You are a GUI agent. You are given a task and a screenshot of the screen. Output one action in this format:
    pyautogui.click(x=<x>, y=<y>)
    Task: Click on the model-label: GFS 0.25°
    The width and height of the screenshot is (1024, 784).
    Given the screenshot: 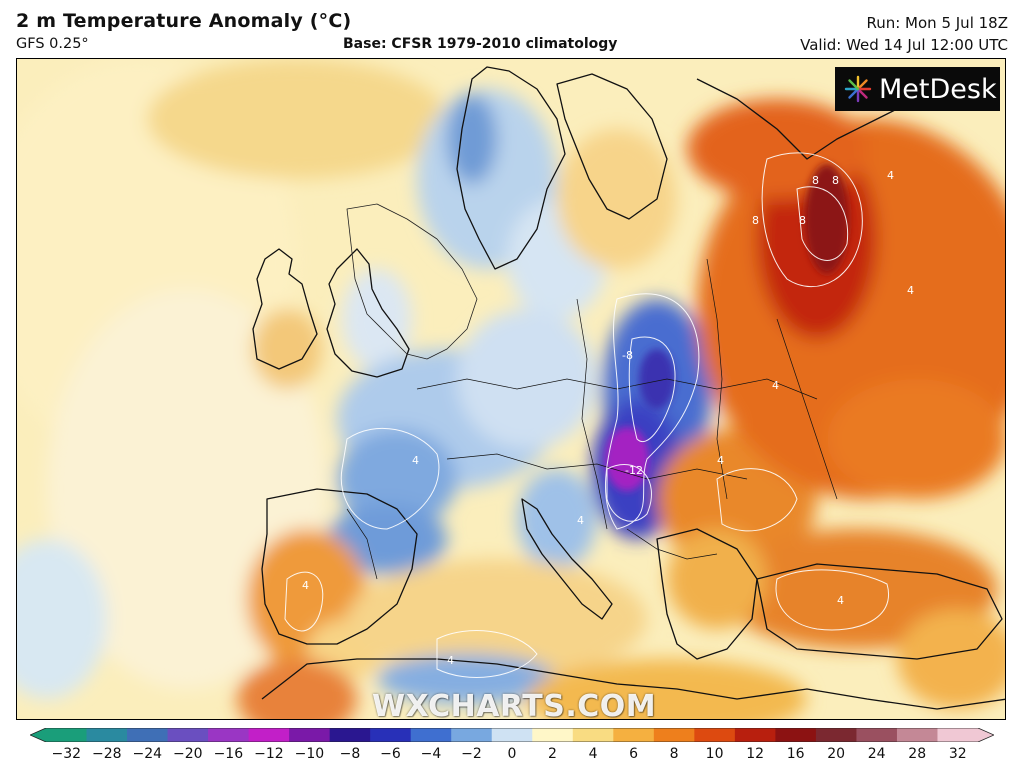 What is the action you would take?
    pyautogui.click(x=52, y=44)
    